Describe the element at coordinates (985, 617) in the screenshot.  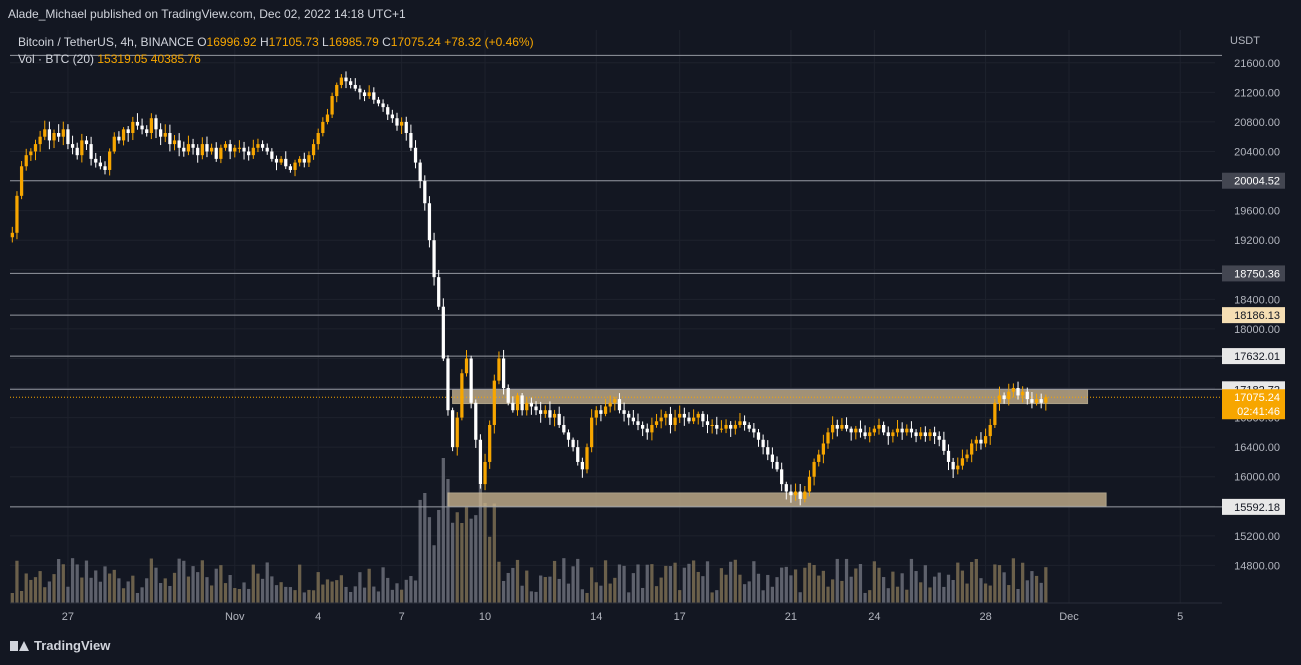
I see `time-tick-label: 28` at that location.